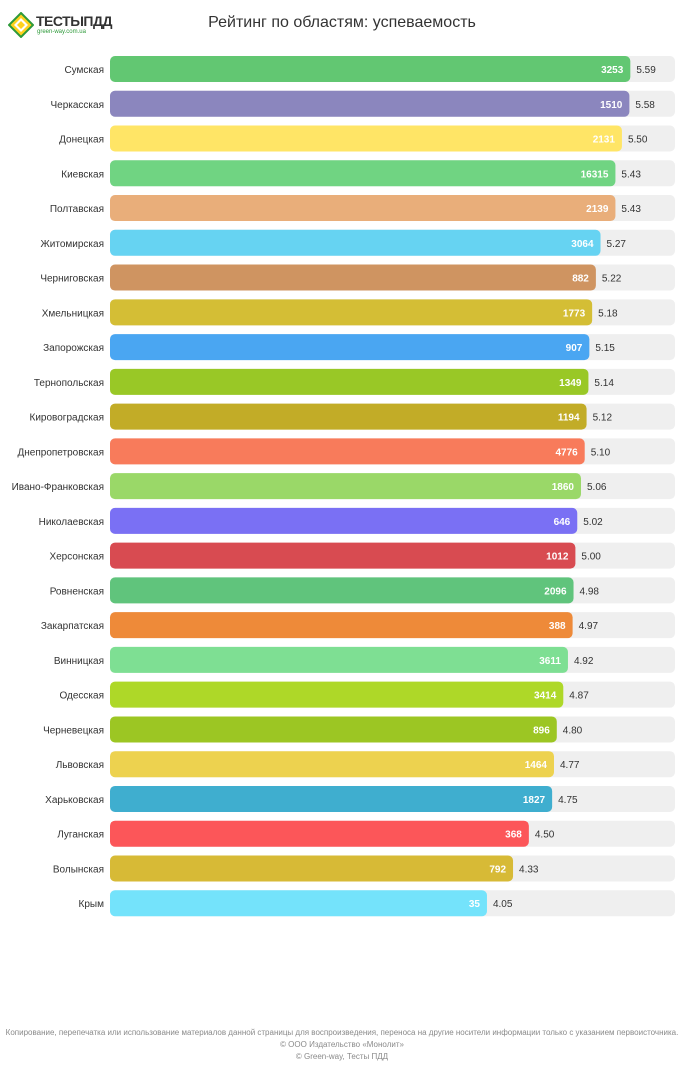 This screenshot has width=684, height=1084. I want to click on bar-count-label: 882, so click(580, 279).